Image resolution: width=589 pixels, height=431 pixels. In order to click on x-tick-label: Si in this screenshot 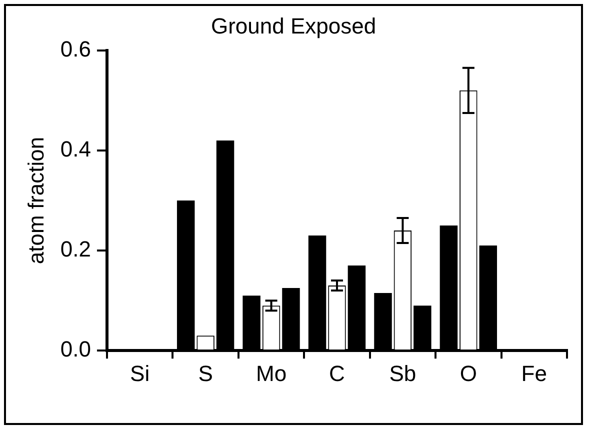, I will do `click(140, 373)`.